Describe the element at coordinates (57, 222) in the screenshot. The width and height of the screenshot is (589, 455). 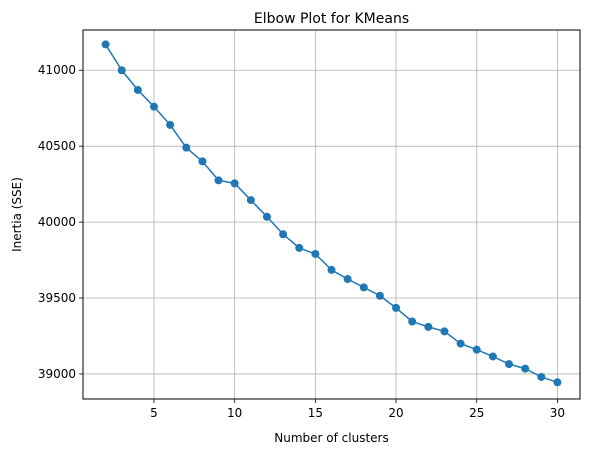
I see `y-tick-label: 40000` at that location.